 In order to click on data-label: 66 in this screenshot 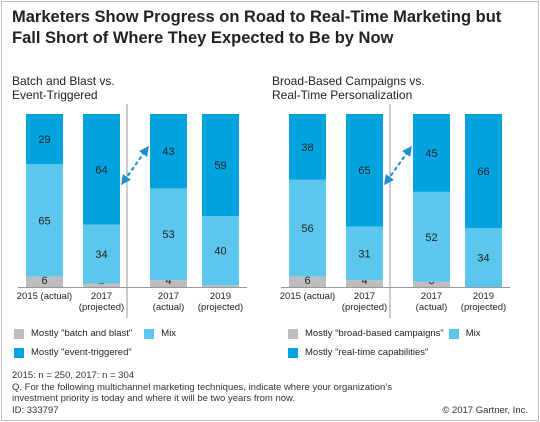, I will do `click(483, 172)`.